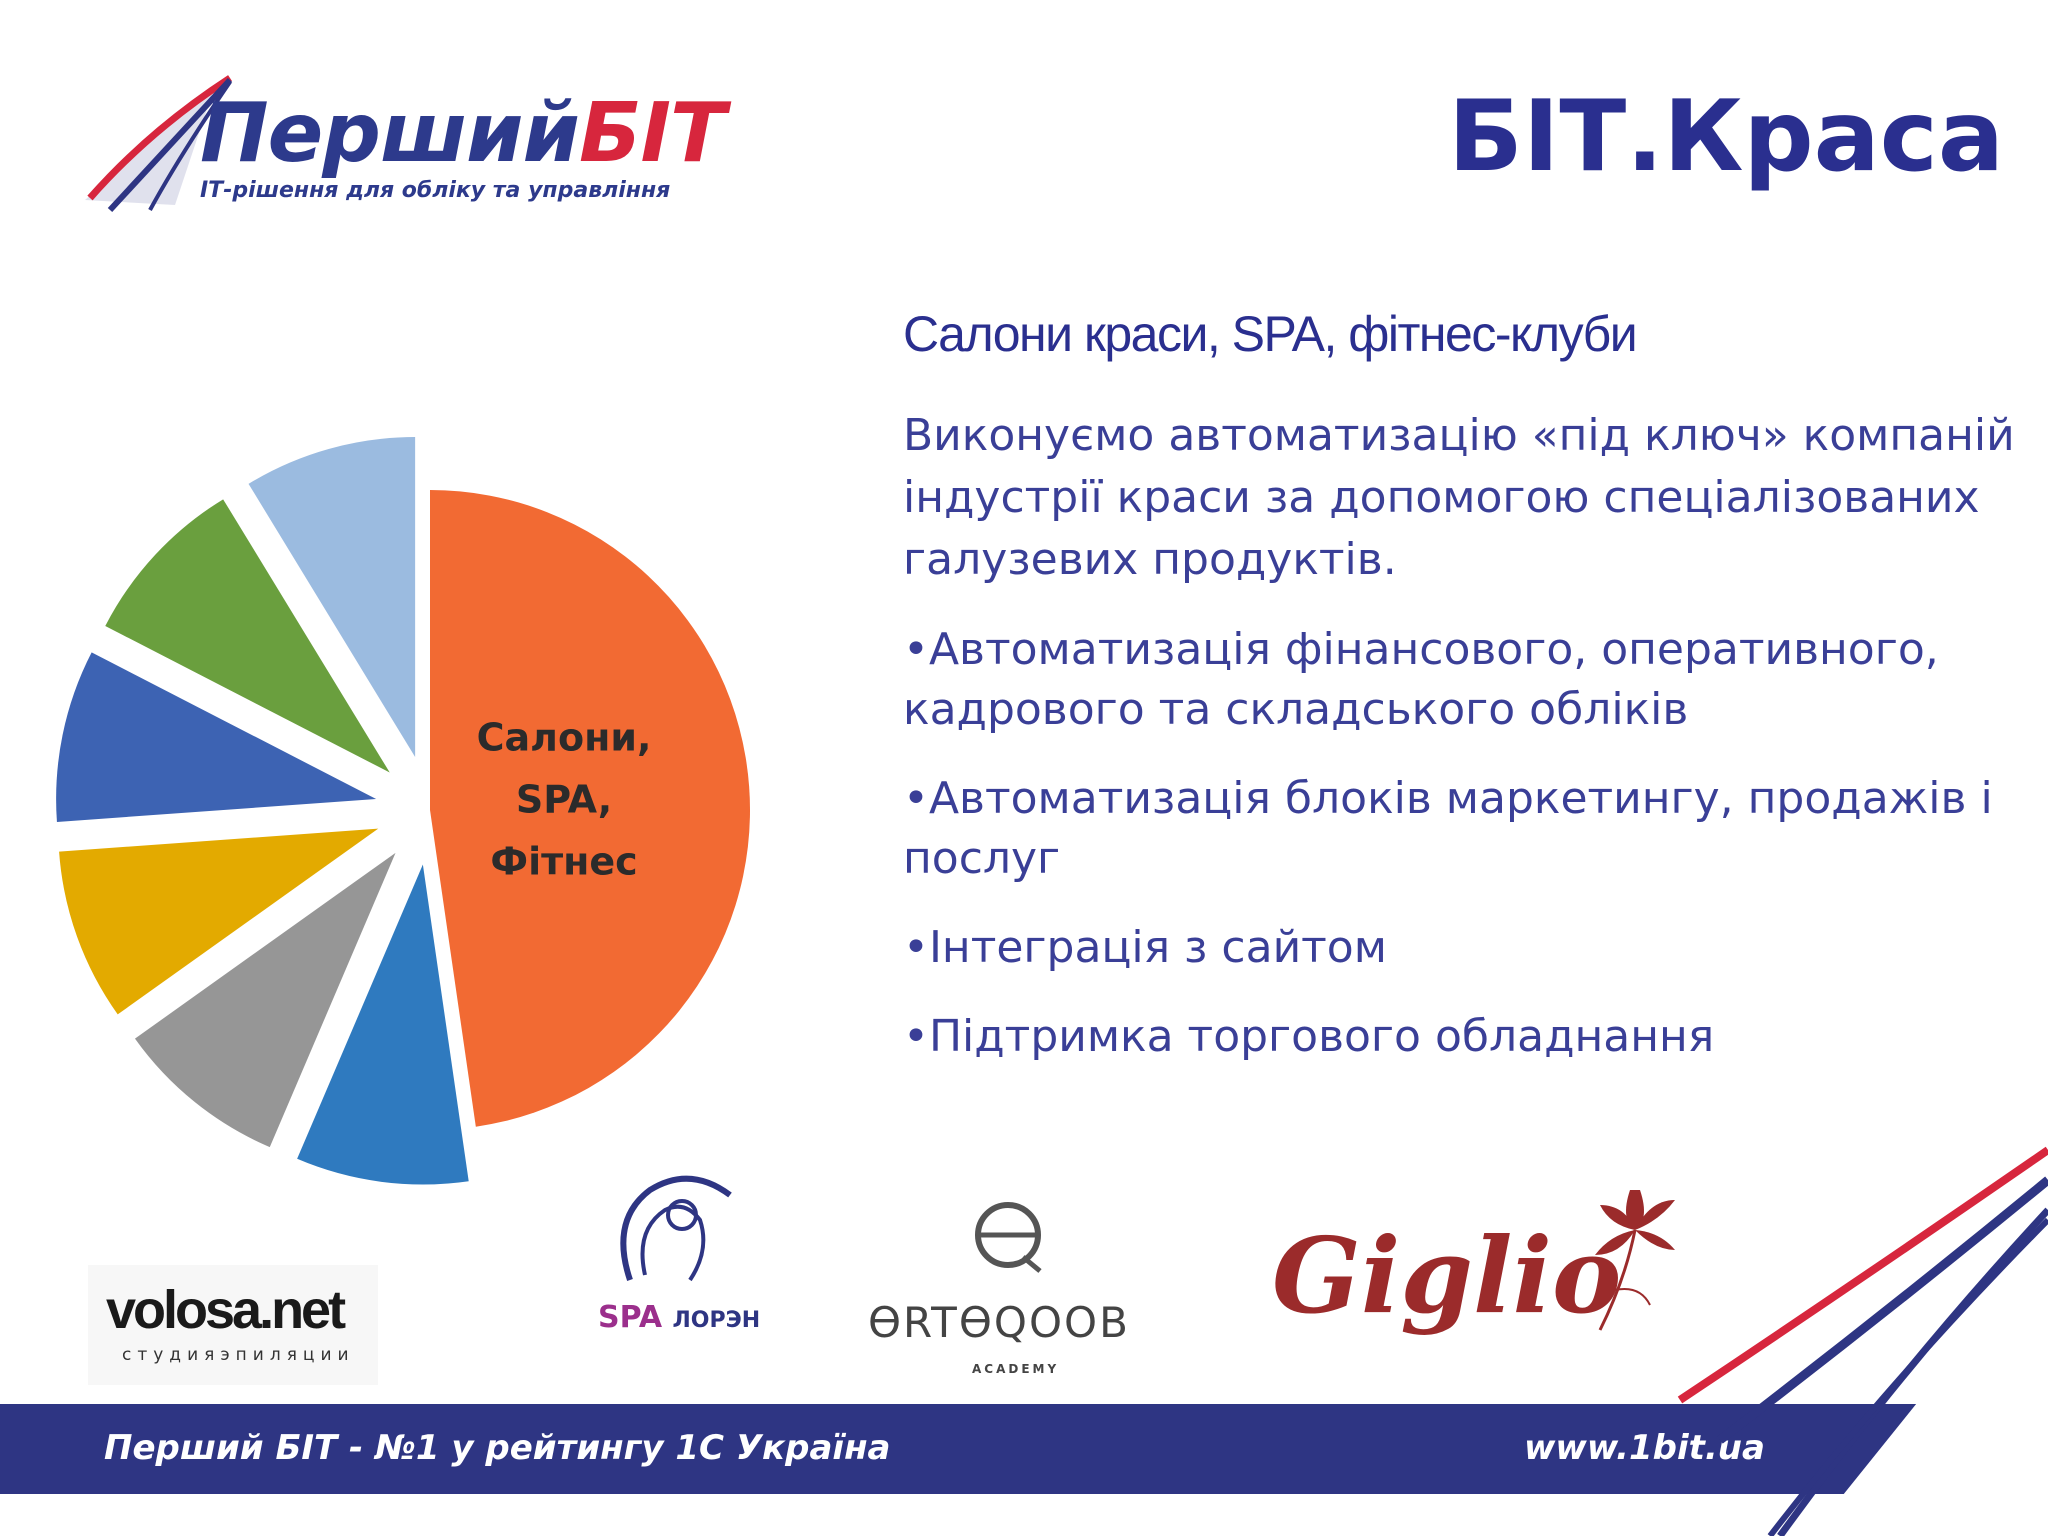 The height and width of the screenshot is (1536, 2048). I want to click on section-subtitle: Салони краси, SPA, фітнес-клуби, so click(1270, 334).